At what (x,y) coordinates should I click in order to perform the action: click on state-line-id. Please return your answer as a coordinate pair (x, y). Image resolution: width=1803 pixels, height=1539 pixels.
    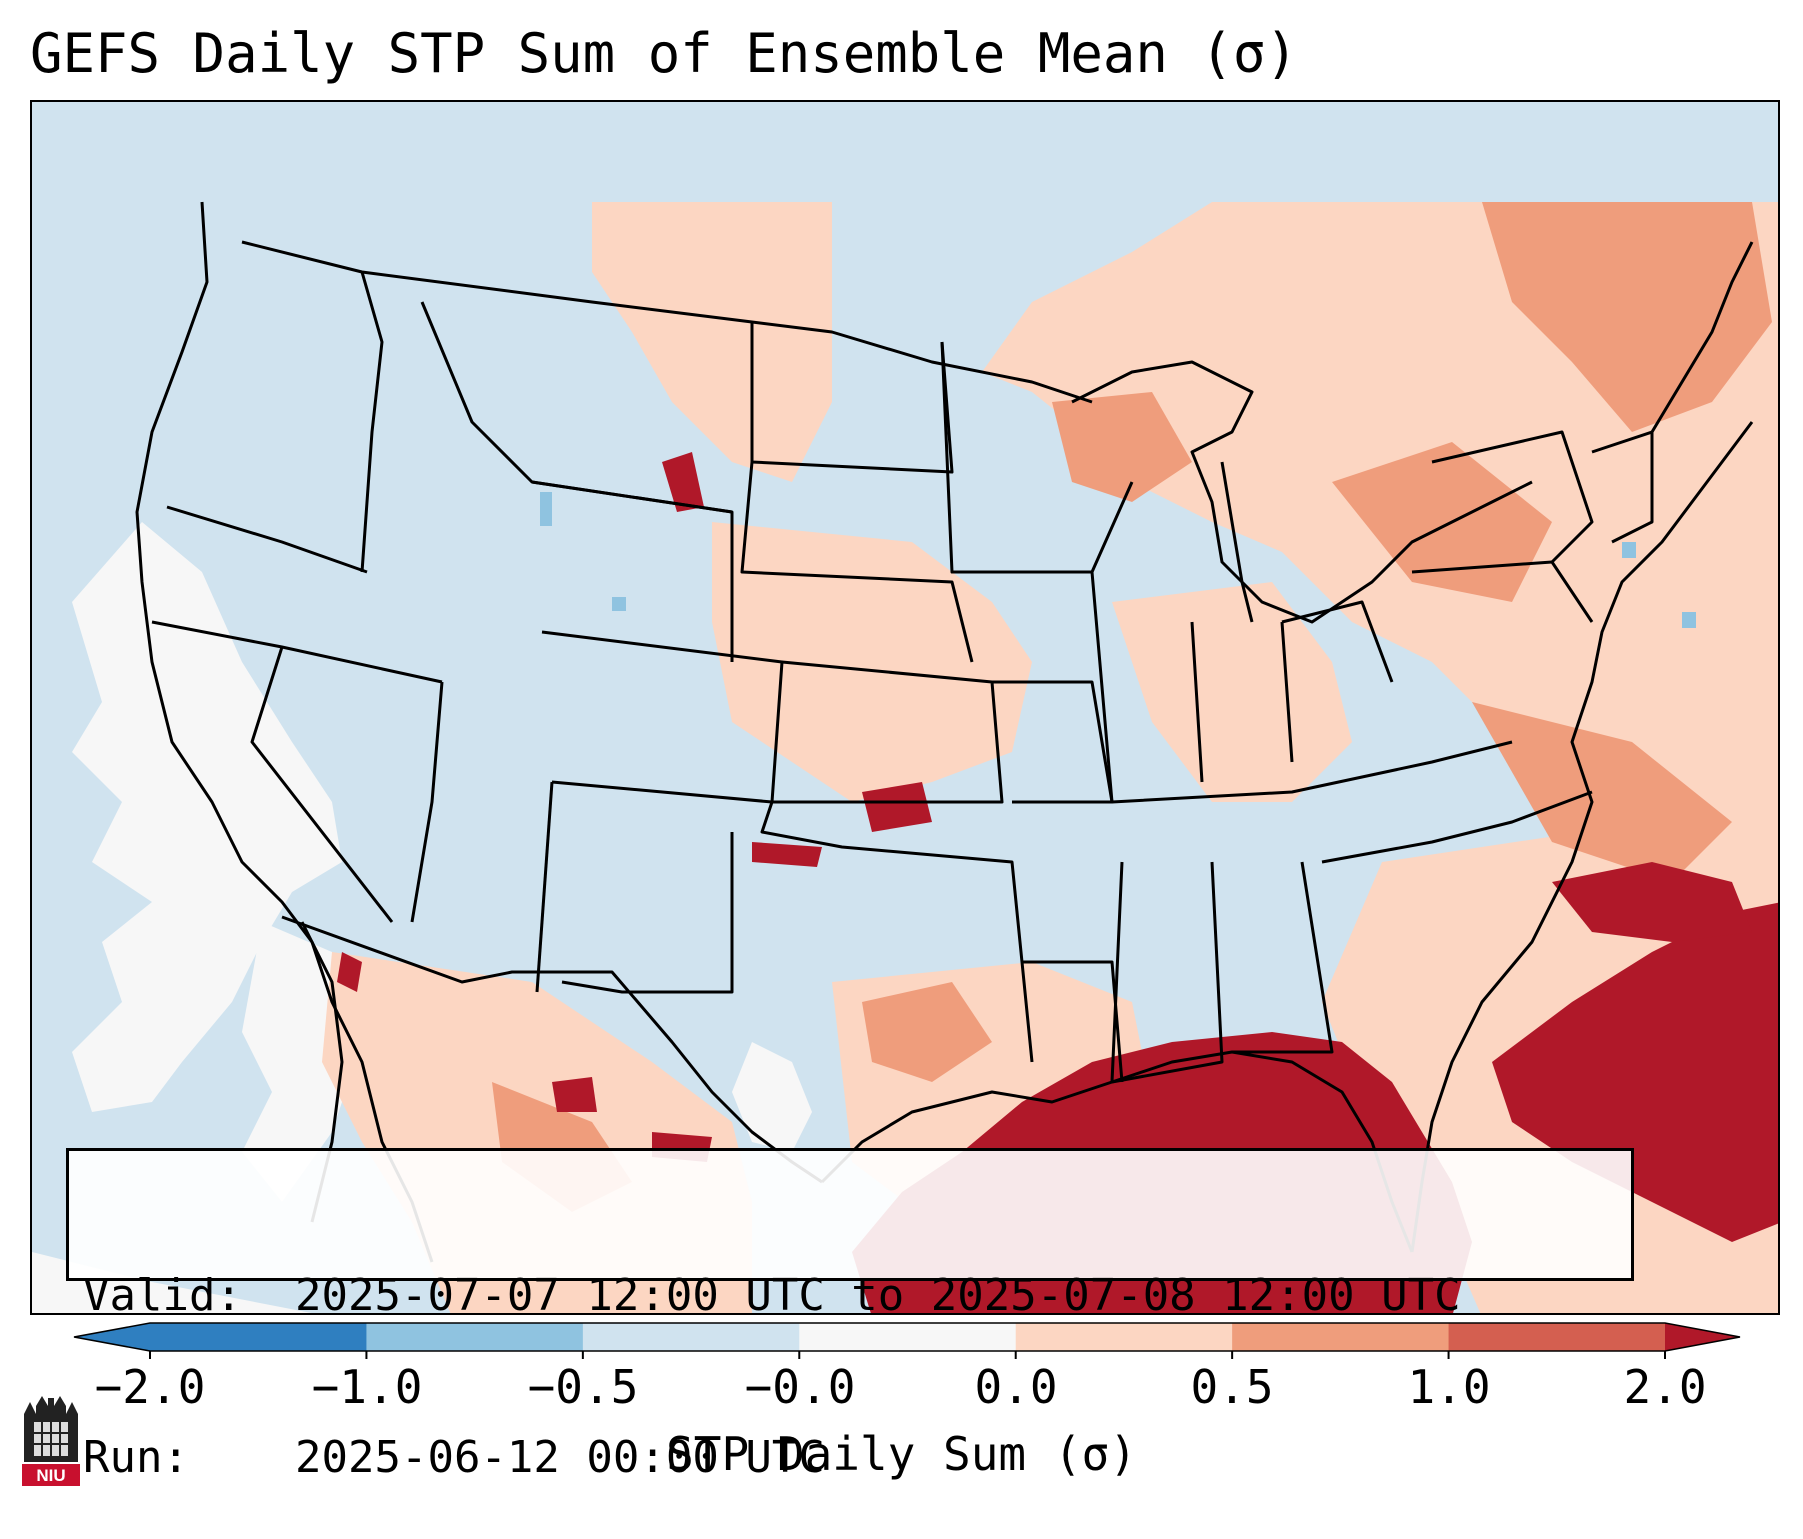
    Looking at the image, I should click on (372, 422).